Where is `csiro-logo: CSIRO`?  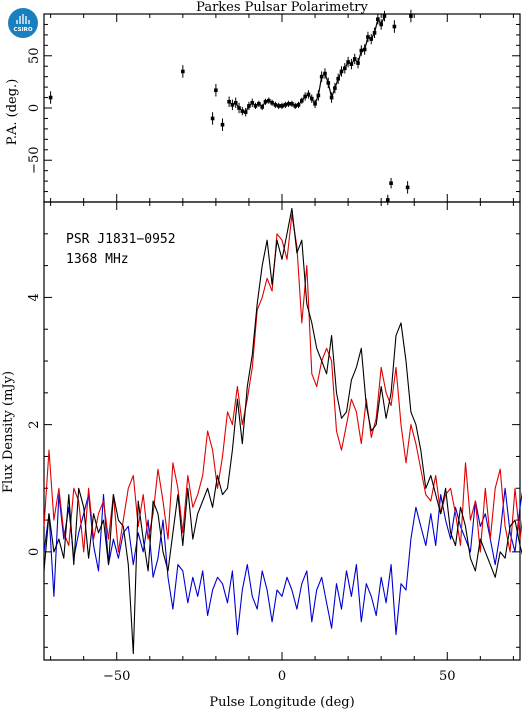 csiro-logo: CSIRO is located at coordinates (23, 23).